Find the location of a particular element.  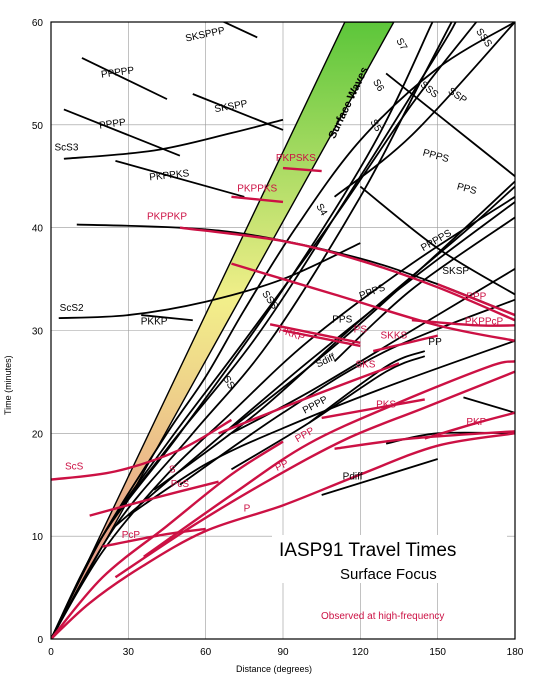

y-tick-label: 40 is located at coordinates (38, 229).